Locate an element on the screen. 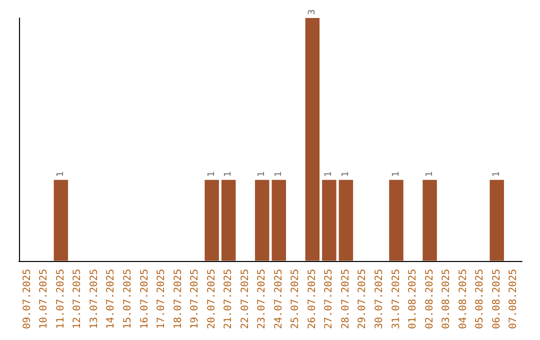  x-tick-label: 25.07.2025 is located at coordinates (296, 299).